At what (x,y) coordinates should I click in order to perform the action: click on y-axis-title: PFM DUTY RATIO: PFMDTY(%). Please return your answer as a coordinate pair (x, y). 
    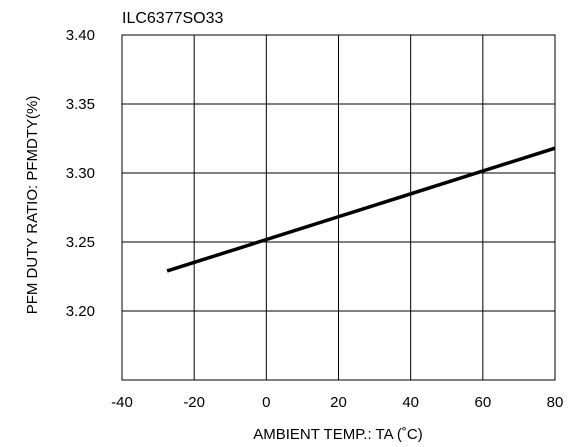
    Looking at the image, I should click on (32, 205).